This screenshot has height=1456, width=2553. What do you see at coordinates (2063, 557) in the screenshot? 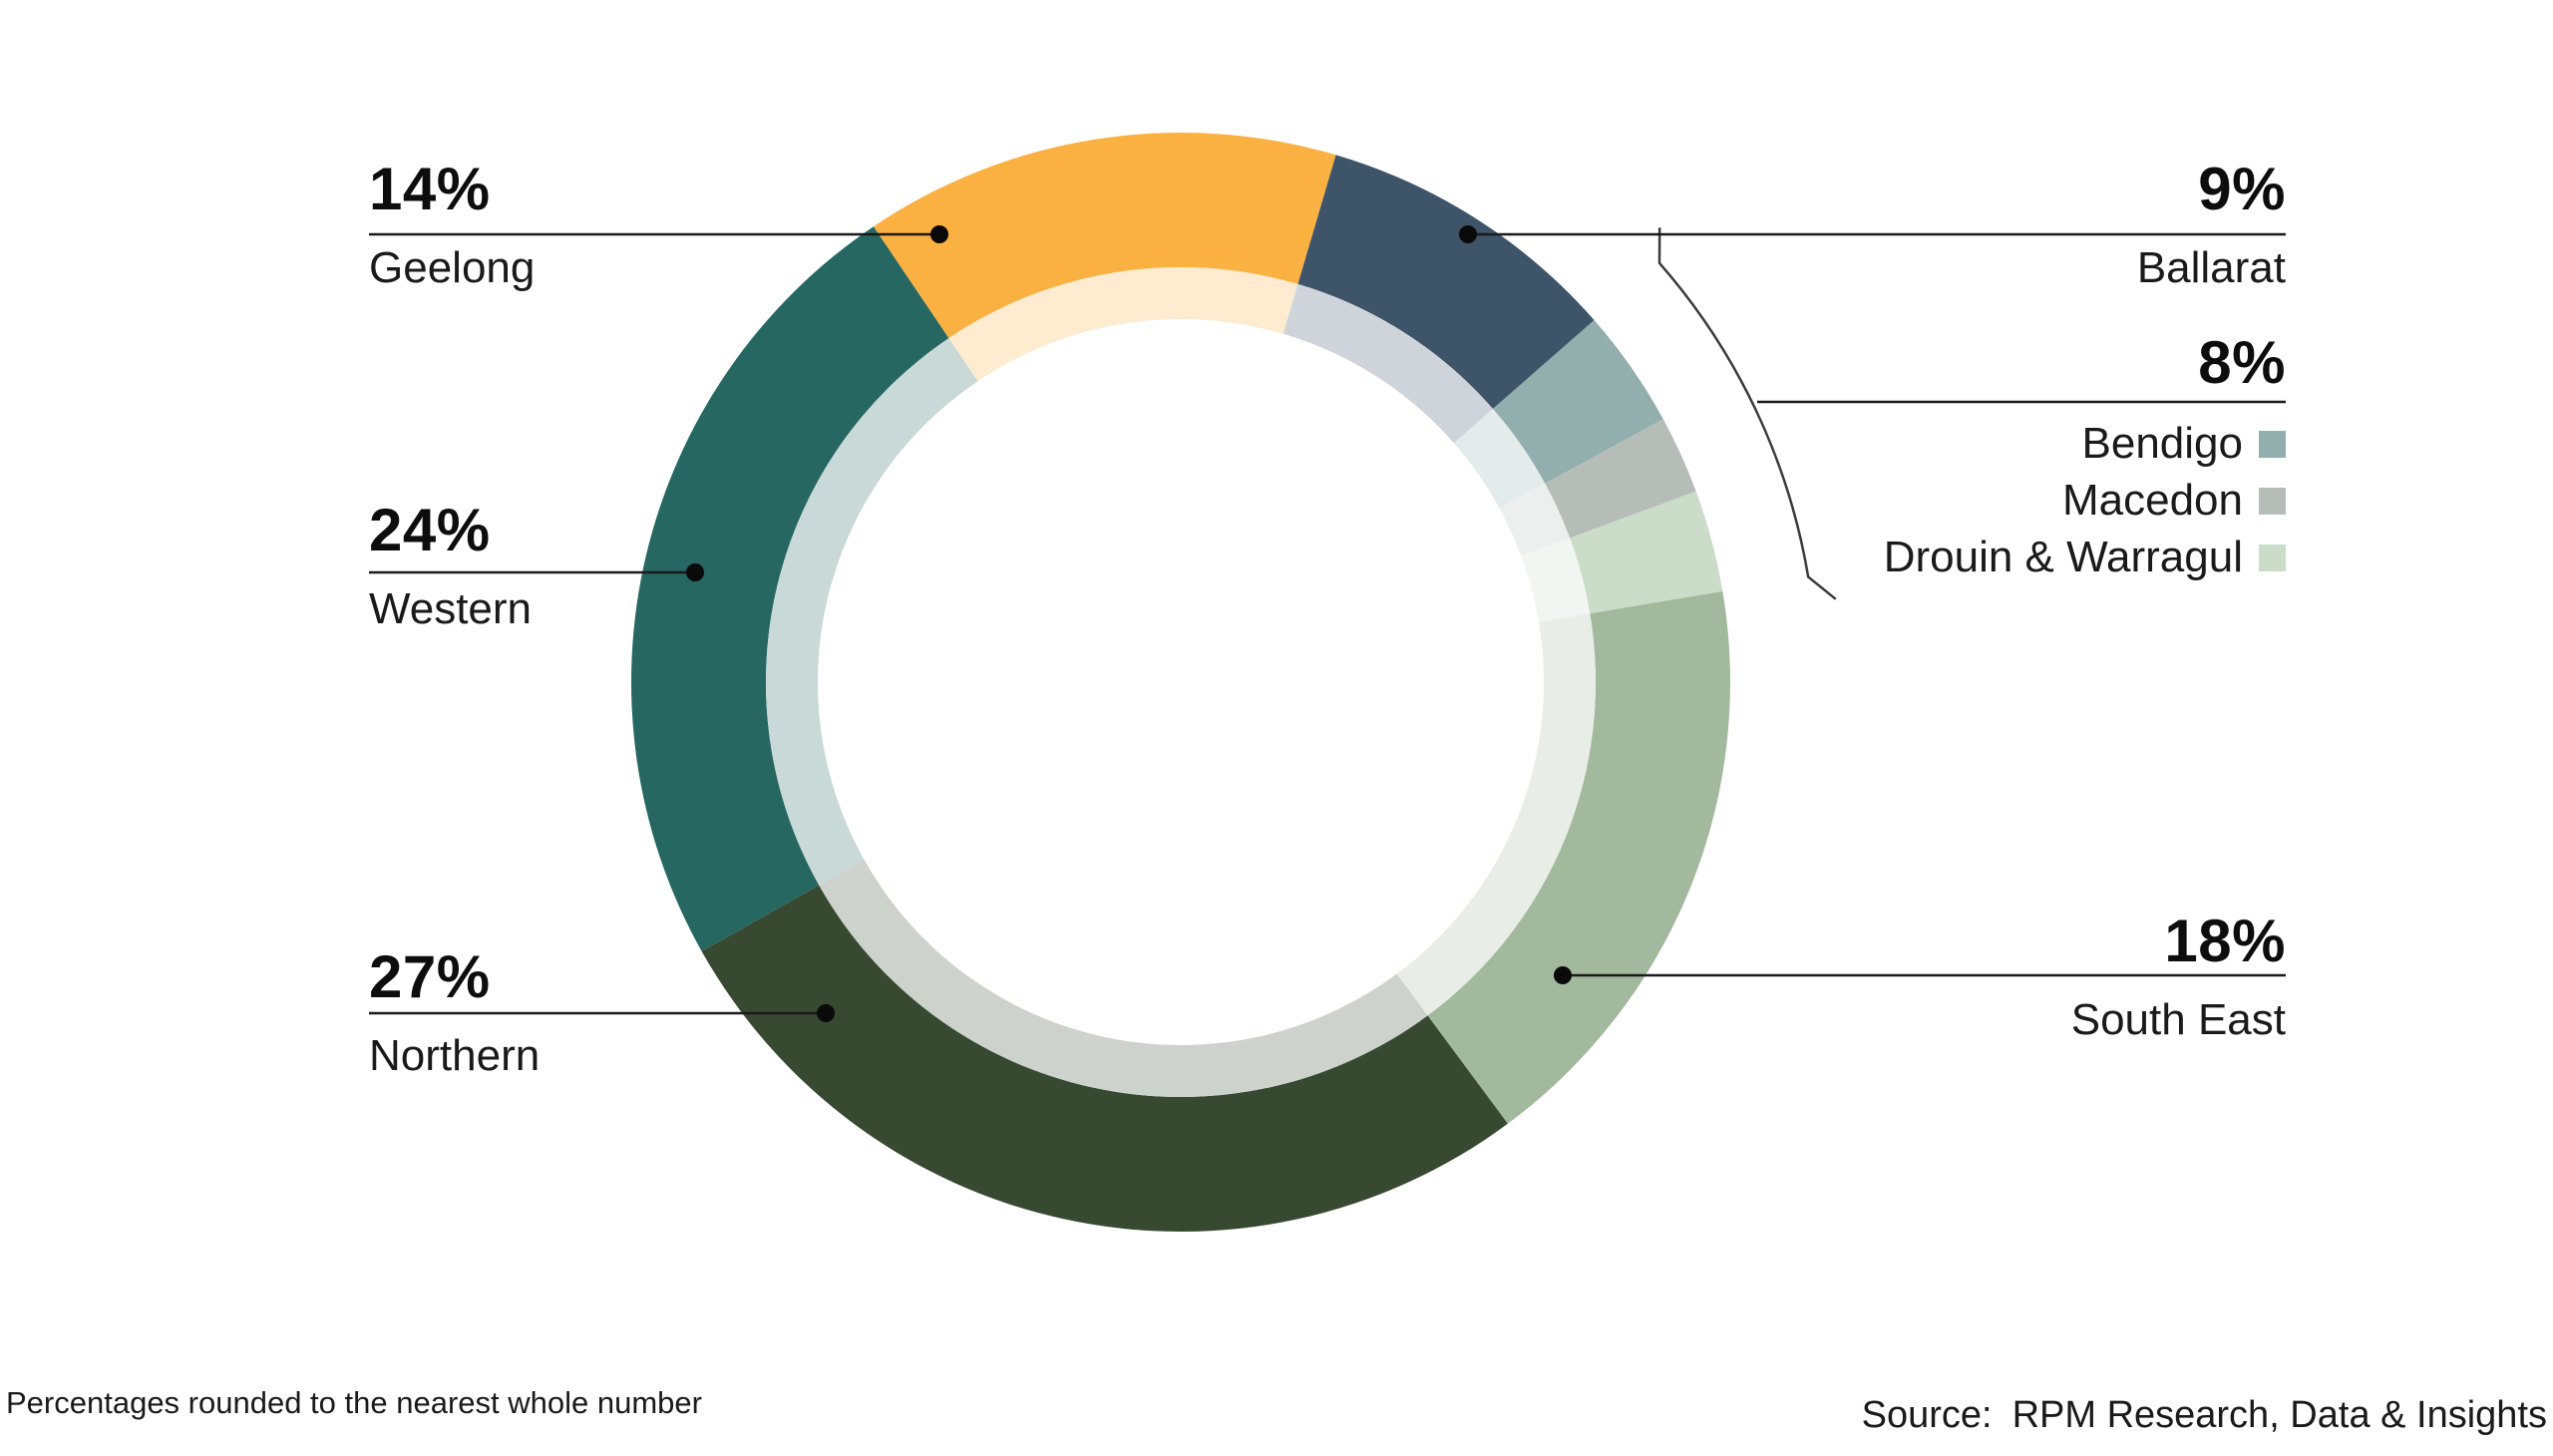
I see `legend-item-drouin-warragul-label: Drouin & Warragul` at bounding box center [2063, 557].